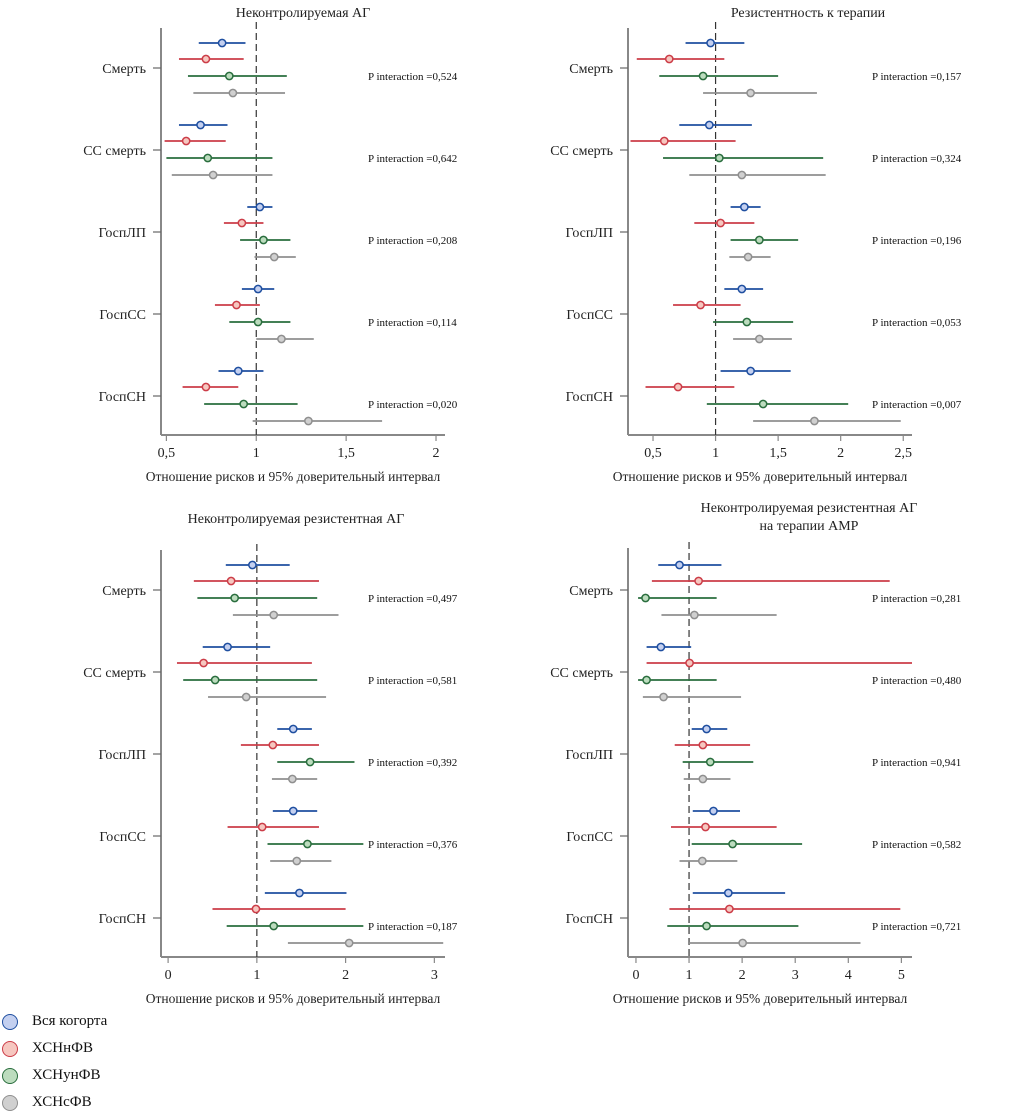 The height and width of the screenshot is (1116, 1031). What do you see at coordinates (916, 845) in the screenshot?
I see `p-interaction-label: P interaction =0,582` at bounding box center [916, 845].